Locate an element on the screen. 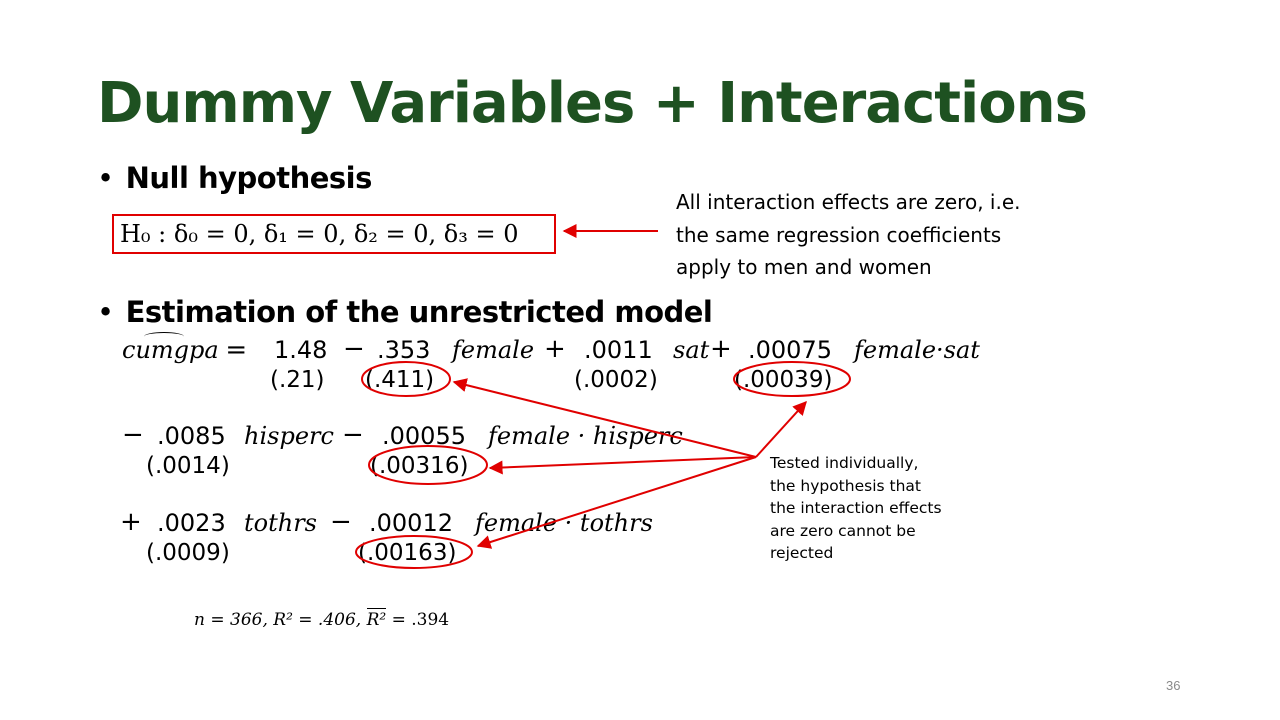  note-line: All interaction effects are zero, i.e. is located at coordinates (848, 202).